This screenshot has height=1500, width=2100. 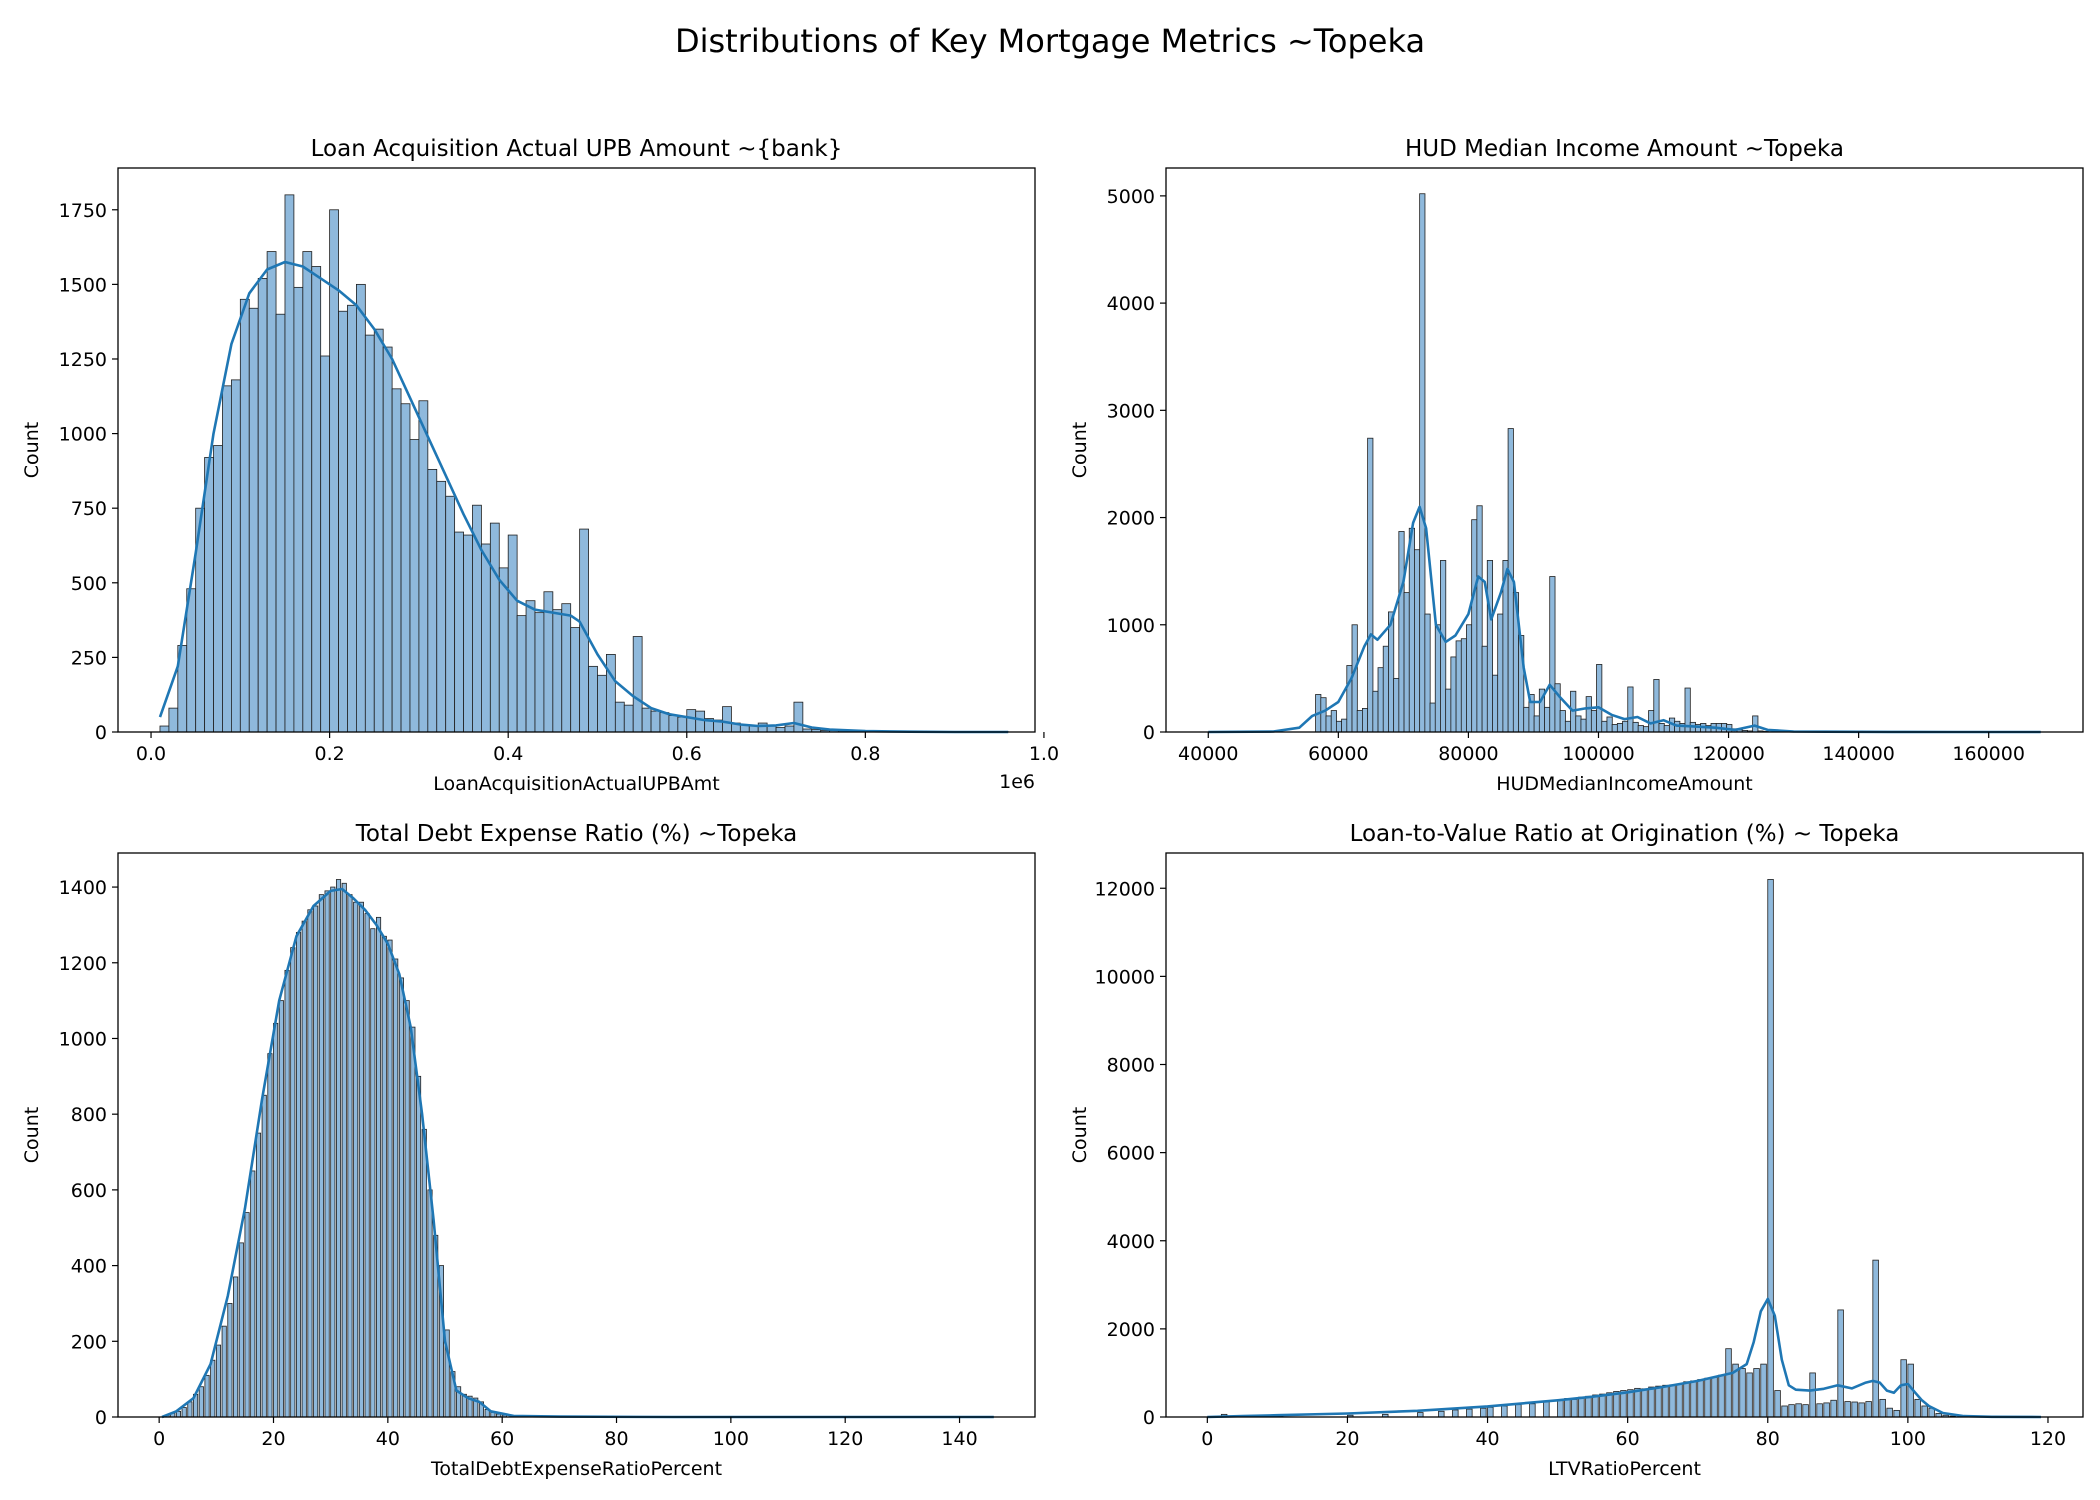 What do you see at coordinates (1131, 197) in the screenshot?
I see `y-tick-label: 5000` at bounding box center [1131, 197].